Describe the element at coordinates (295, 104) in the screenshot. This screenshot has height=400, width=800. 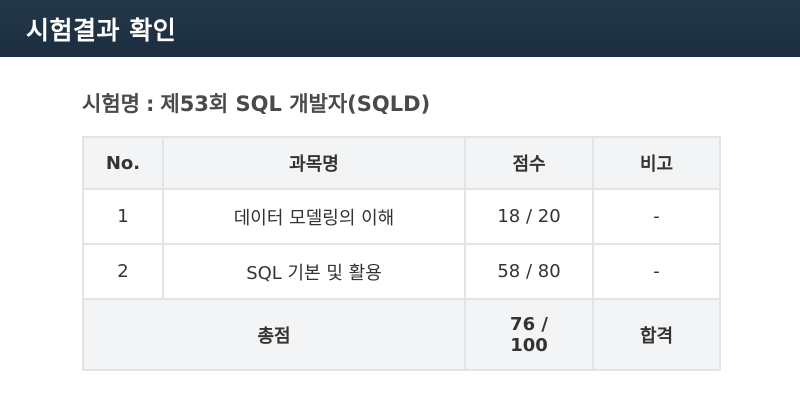
I see `exam-name-value: 제53회 SQL 개발자(SQLD)` at that location.